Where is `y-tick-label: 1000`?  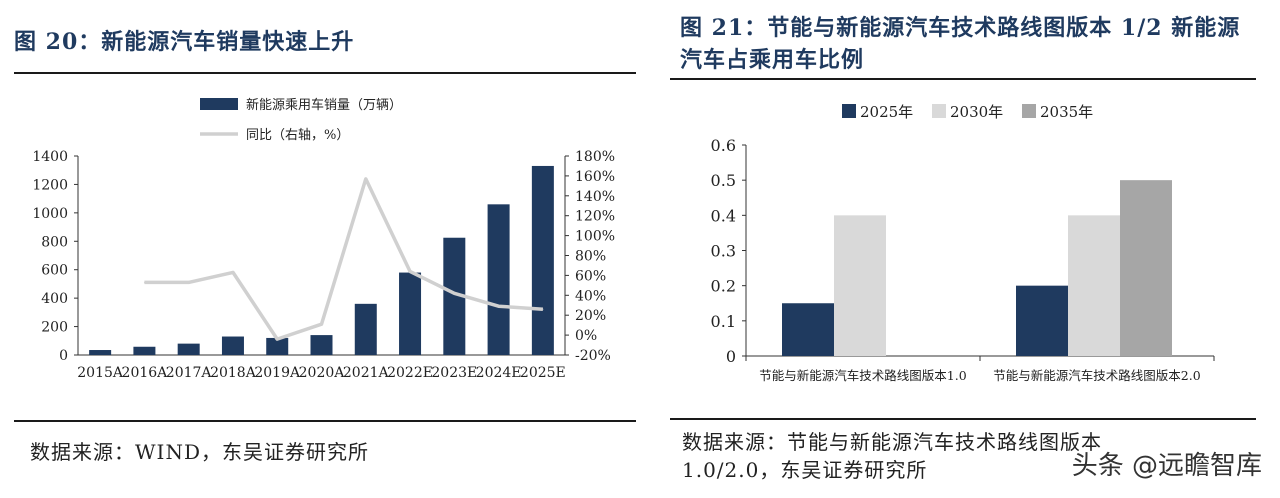
y-tick-label: 1000 is located at coordinates (50, 214).